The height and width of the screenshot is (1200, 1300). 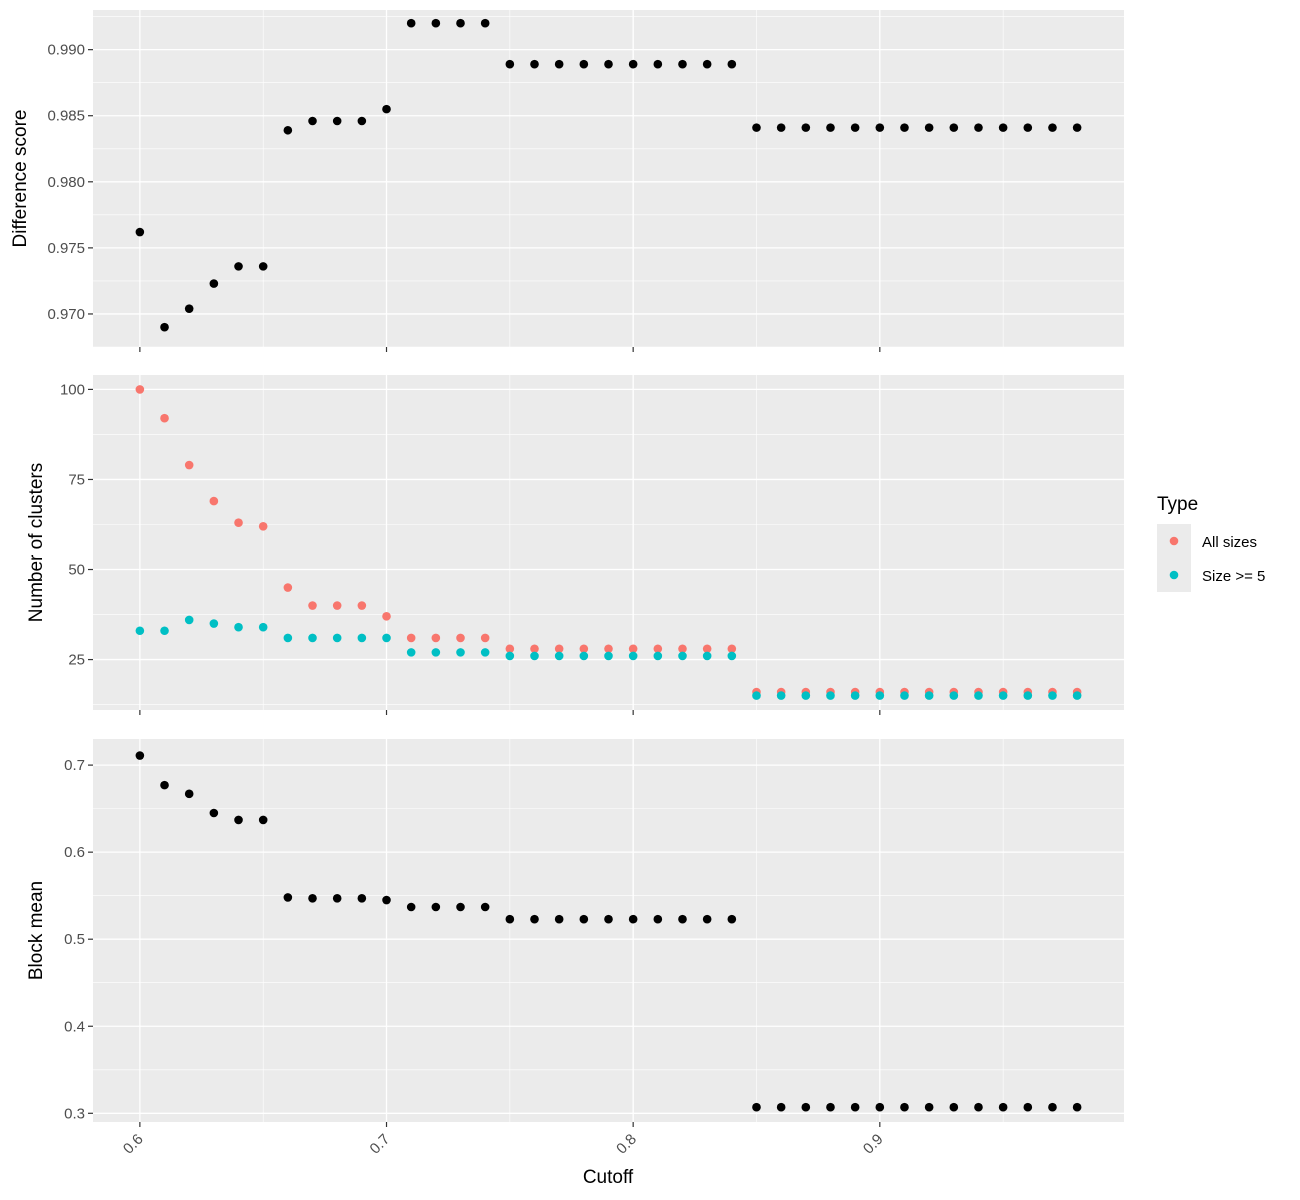 I want to click on y-tick-label: 0.7, so click(x=74, y=765).